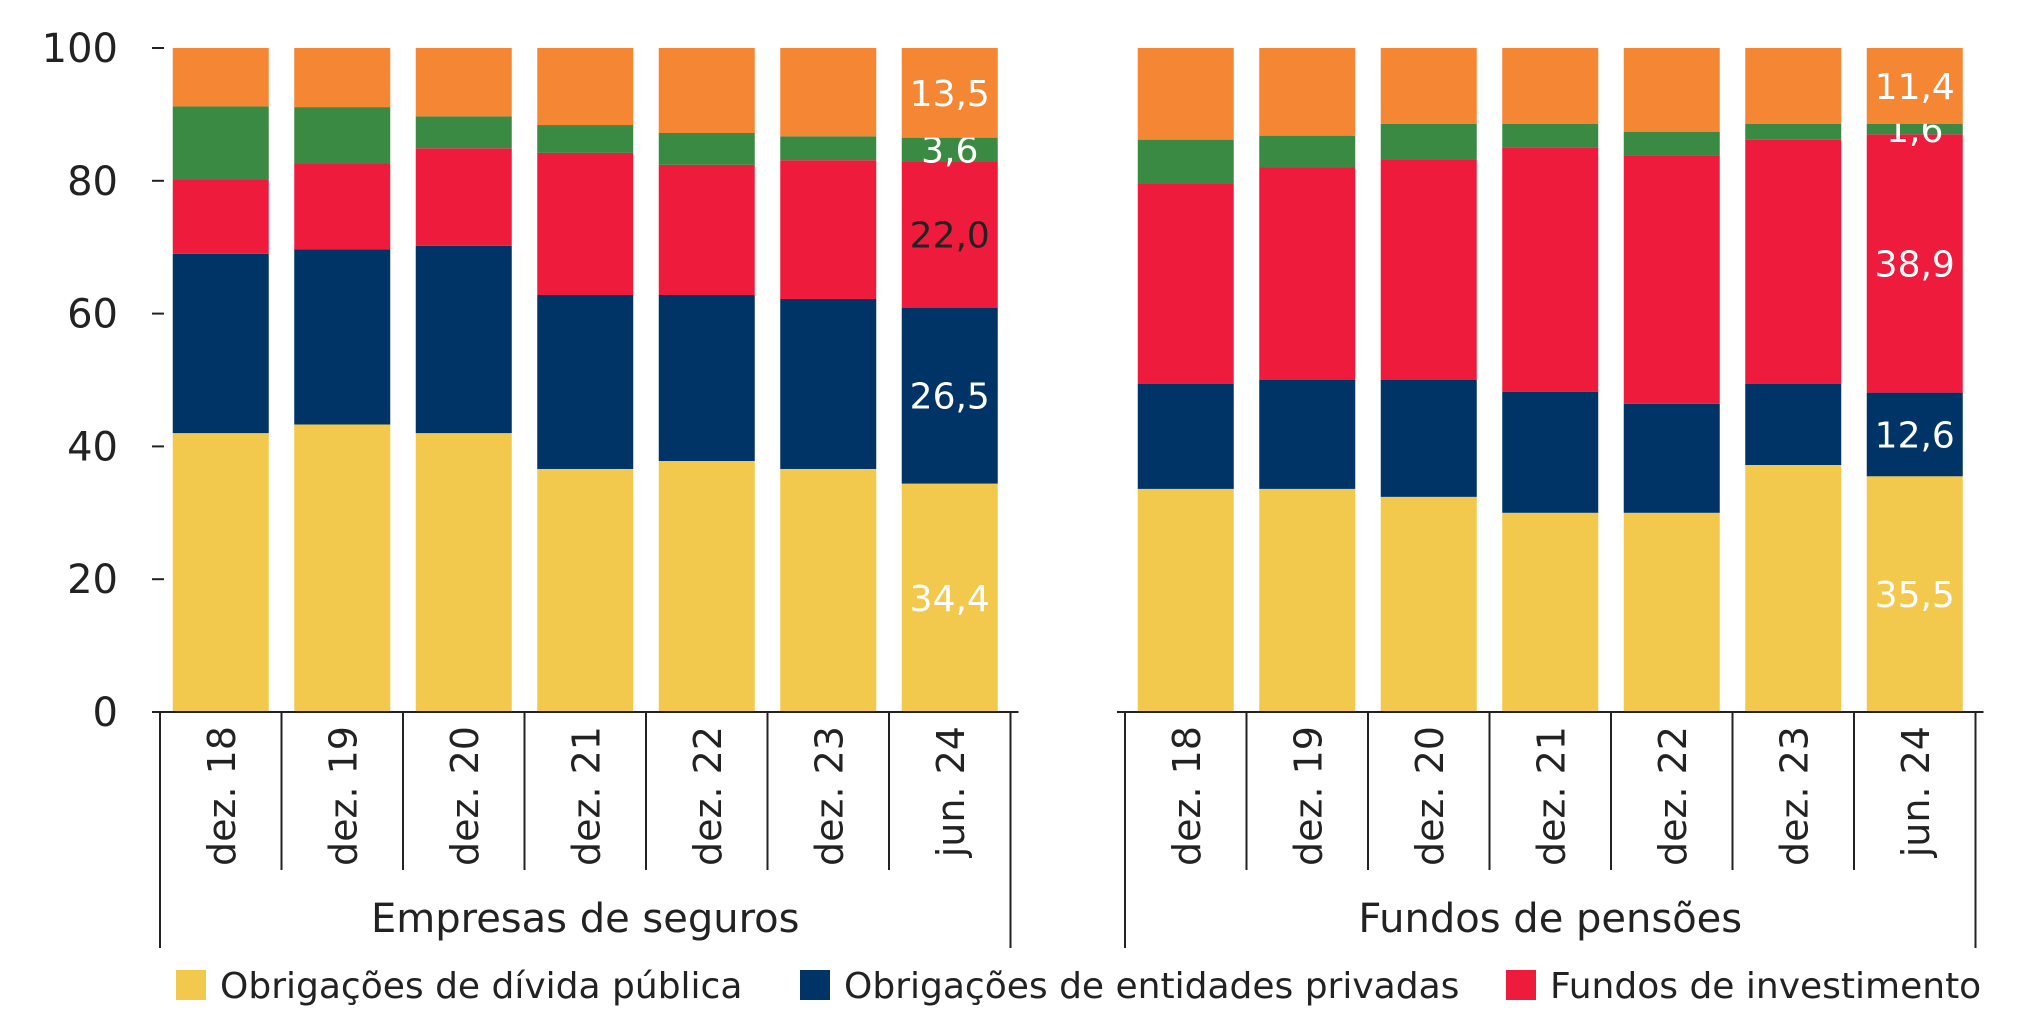  Describe the element at coordinates (80, 49) in the screenshot. I see `y-tick-label: 100` at that location.